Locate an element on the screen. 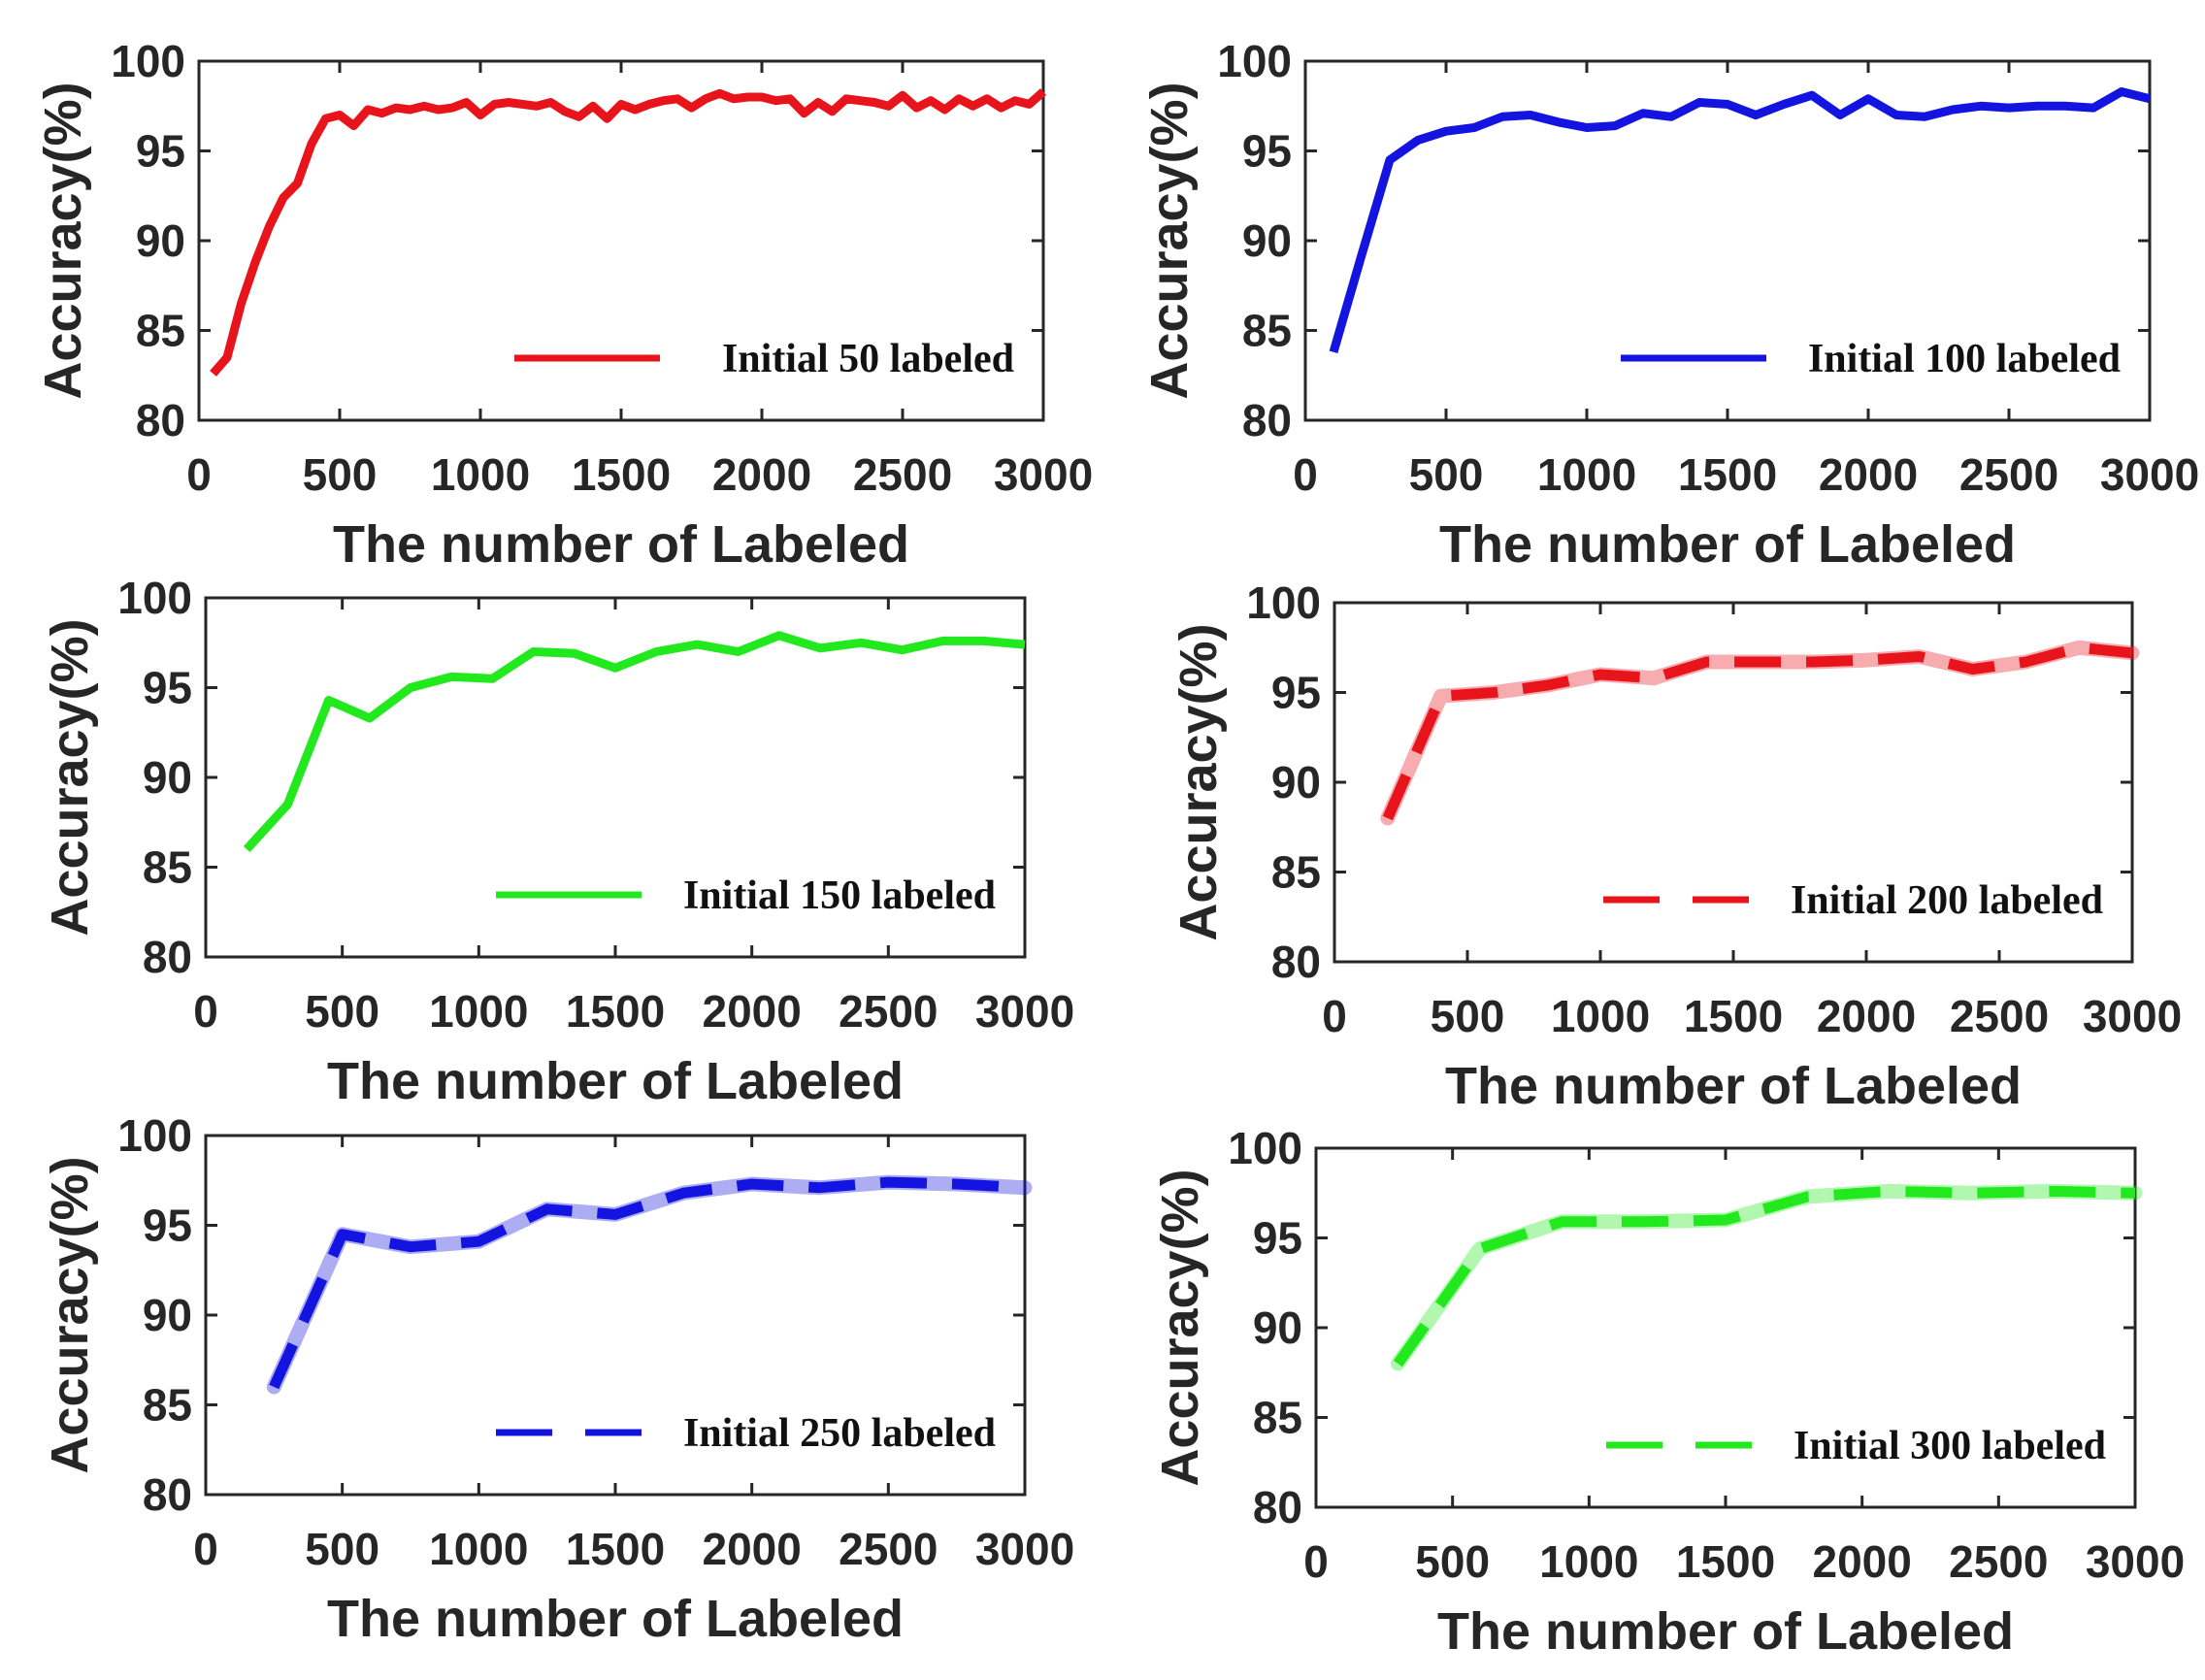 Image resolution: width=2205 pixels, height=1680 pixels. legend-label: Initial 200 labeled is located at coordinates (1947, 900).